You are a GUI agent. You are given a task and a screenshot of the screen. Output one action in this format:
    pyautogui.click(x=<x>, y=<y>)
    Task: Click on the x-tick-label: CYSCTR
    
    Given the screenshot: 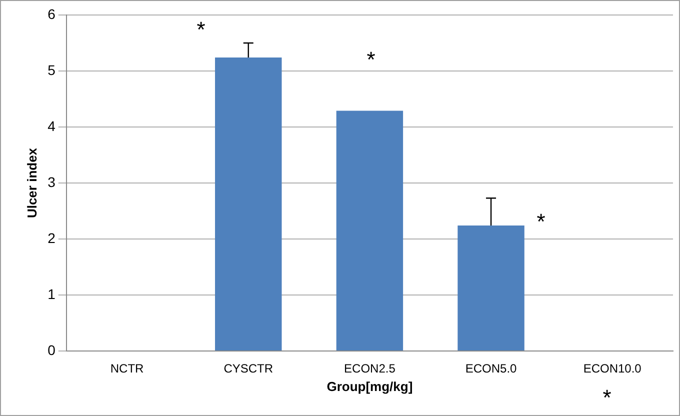 What is the action you would take?
    pyautogui.click(x=249, y=369)
    